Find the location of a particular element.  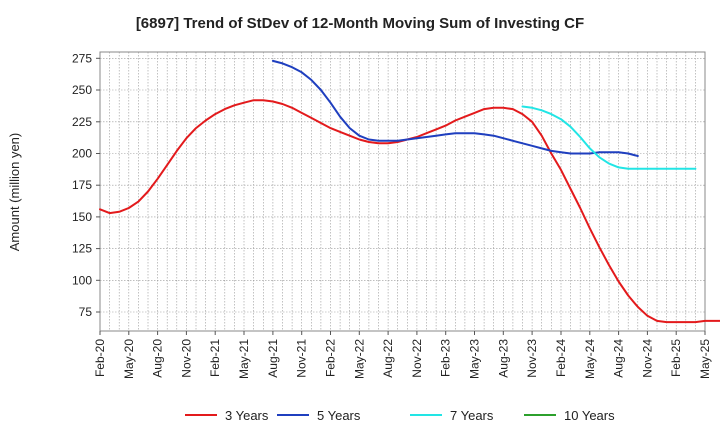

legend-label: 7 Years is located at coordinates (472, 415).